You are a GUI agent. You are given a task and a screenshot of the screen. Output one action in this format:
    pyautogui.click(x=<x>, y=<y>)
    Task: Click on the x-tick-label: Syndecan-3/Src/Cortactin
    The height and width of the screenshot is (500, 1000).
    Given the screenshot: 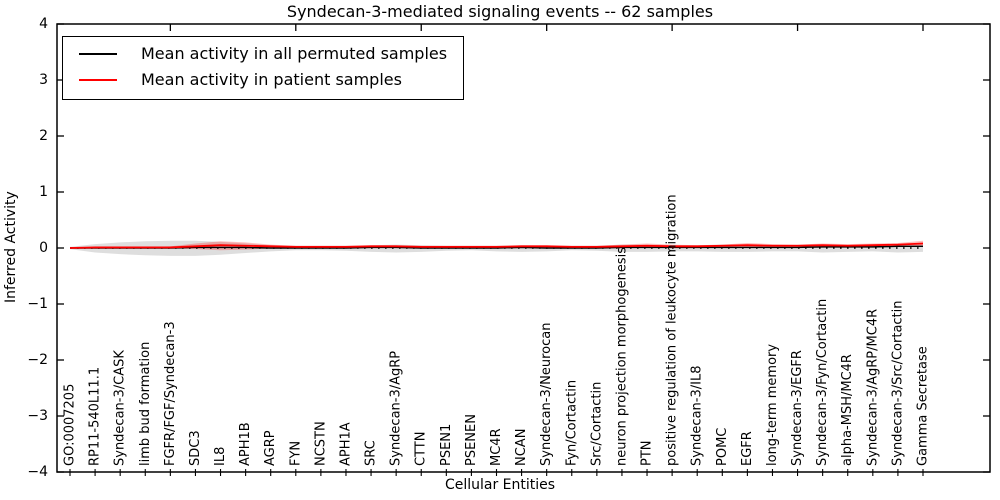 What is the action you would take?
    pyautogui.click(x=897, y=383)
    